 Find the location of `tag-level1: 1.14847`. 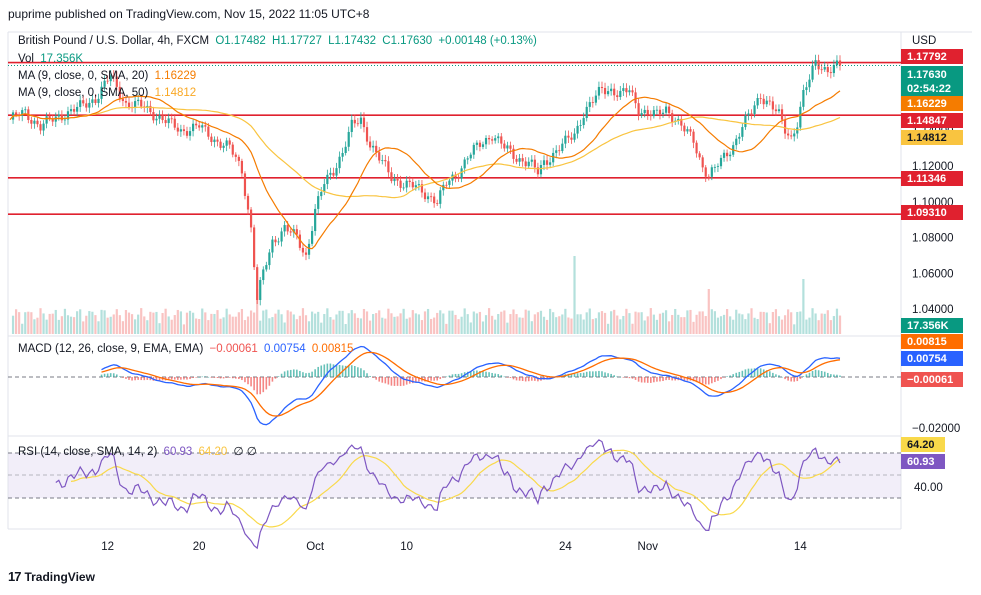

tag-level1: 1.14847 is located at coordinates (932, 120).